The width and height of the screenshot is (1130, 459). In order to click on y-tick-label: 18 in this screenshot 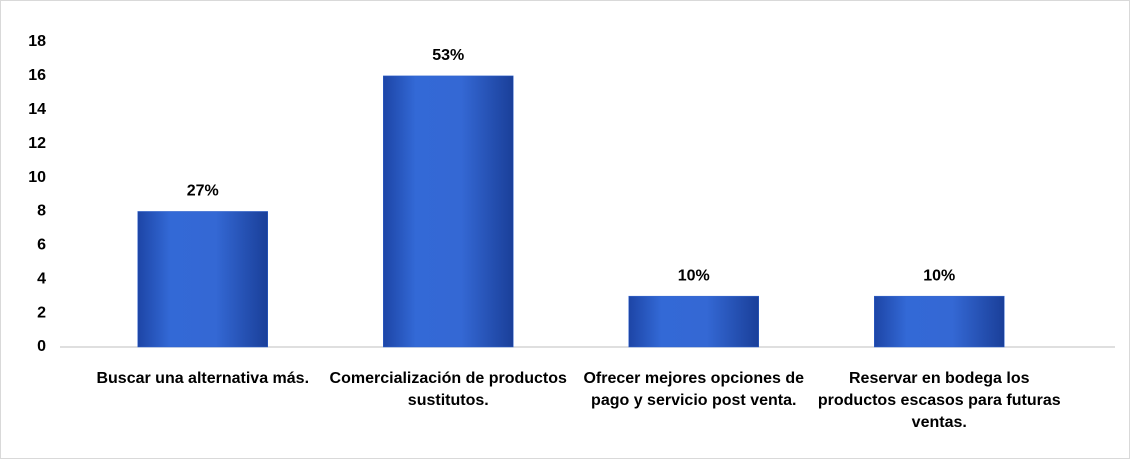, I will do `click(37, 41)`.